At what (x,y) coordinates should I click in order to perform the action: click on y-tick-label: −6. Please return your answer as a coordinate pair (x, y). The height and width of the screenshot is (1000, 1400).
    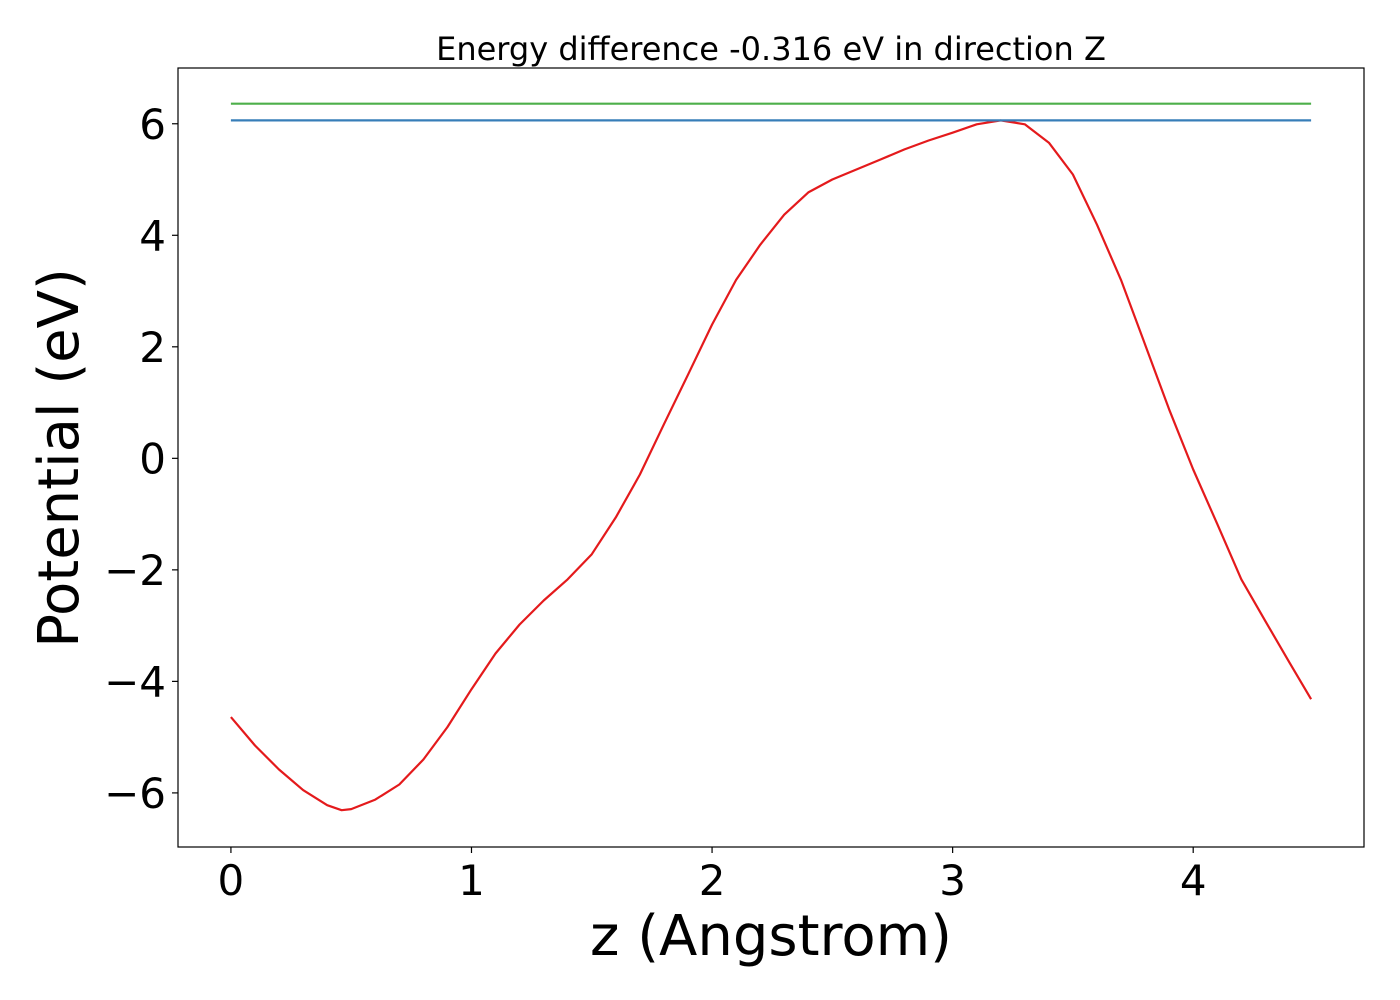
    Looking at the image, I should click on (135, 793).